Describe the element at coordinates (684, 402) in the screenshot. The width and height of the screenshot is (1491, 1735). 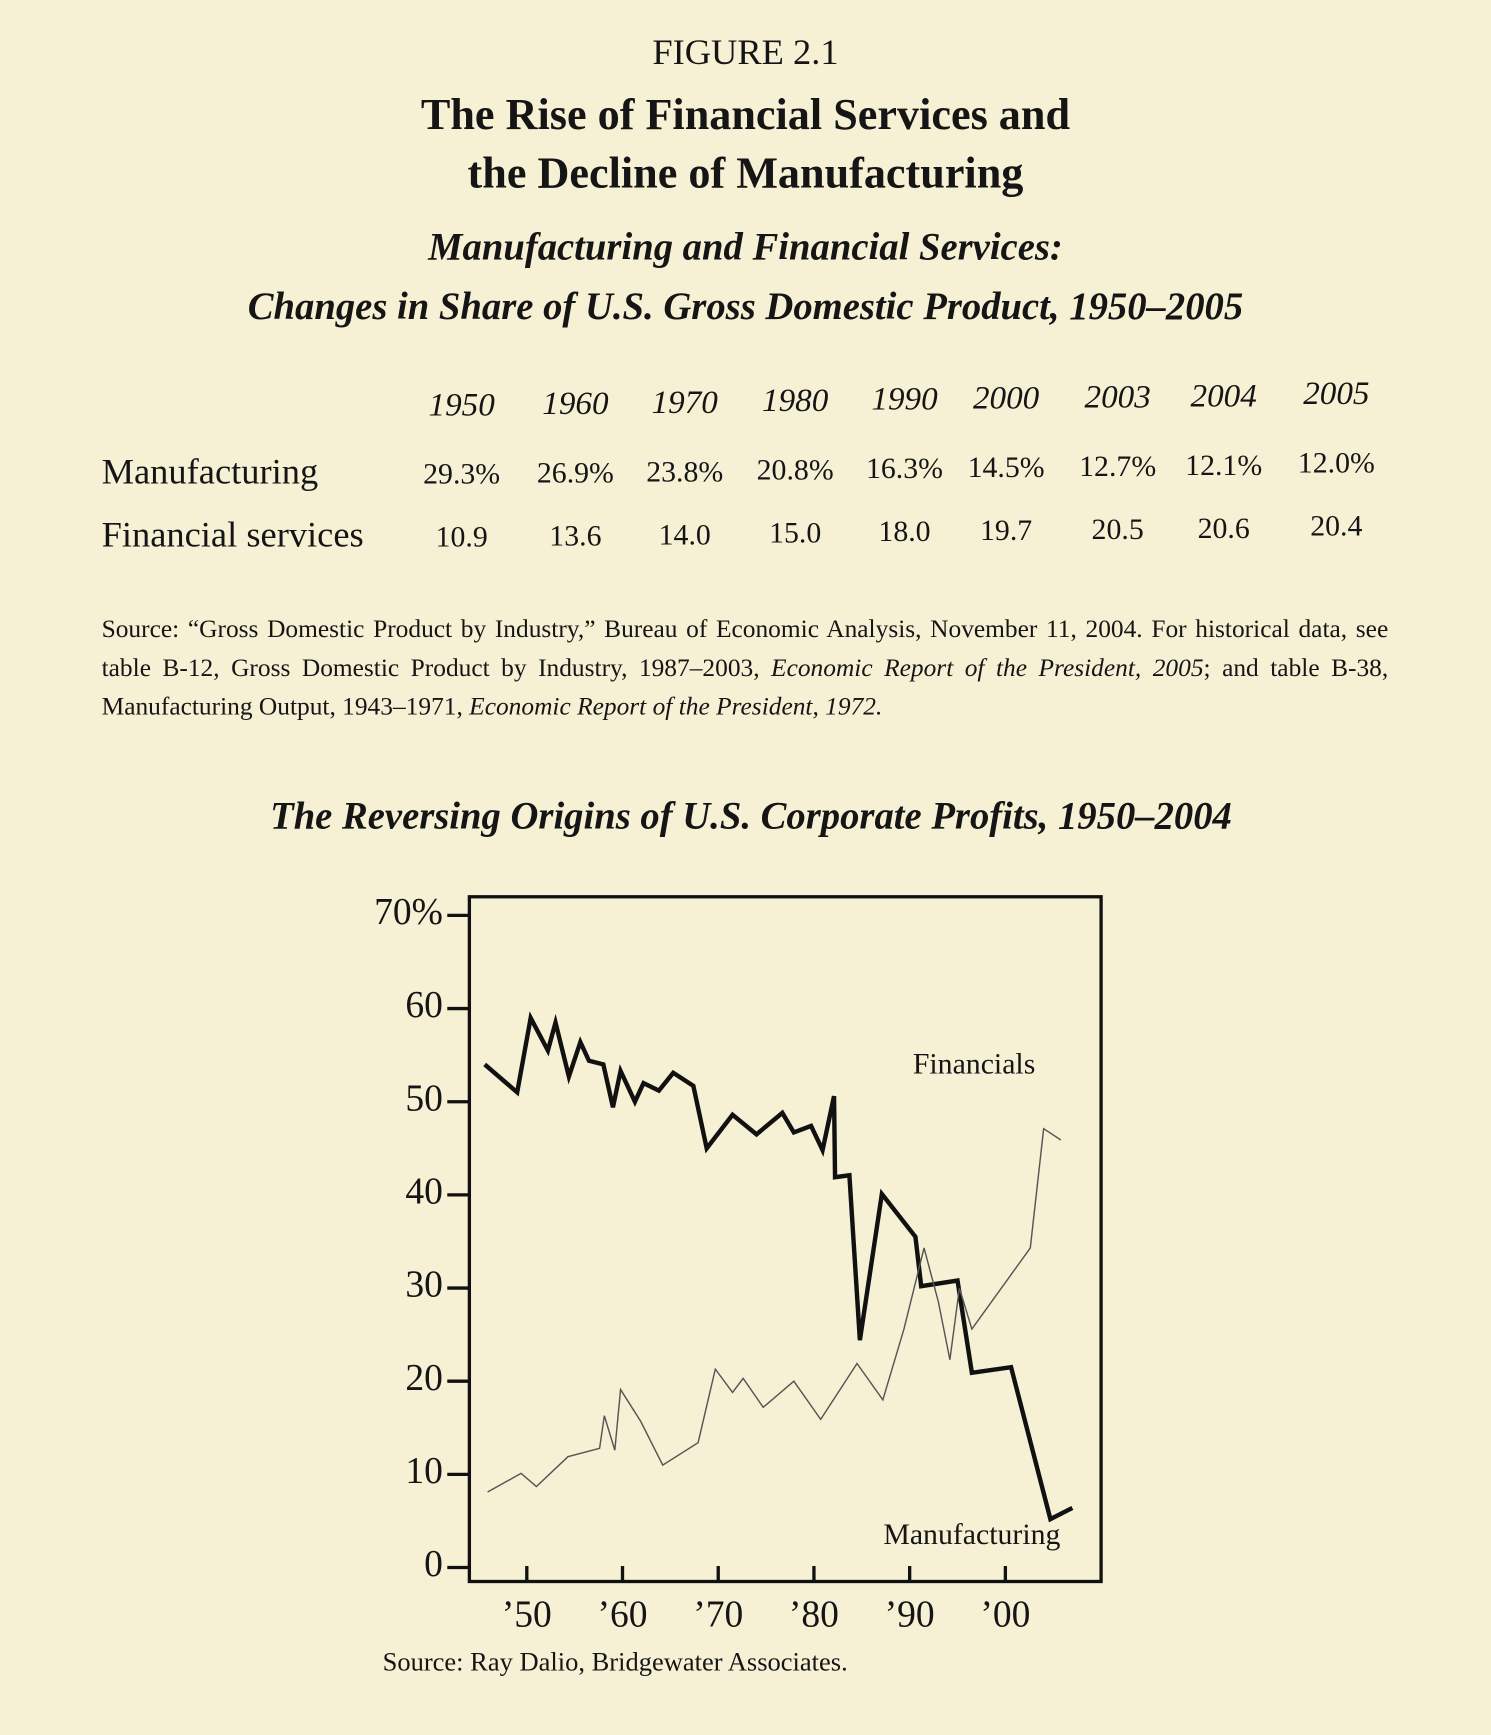
I see `column-header: 1970` at that location.